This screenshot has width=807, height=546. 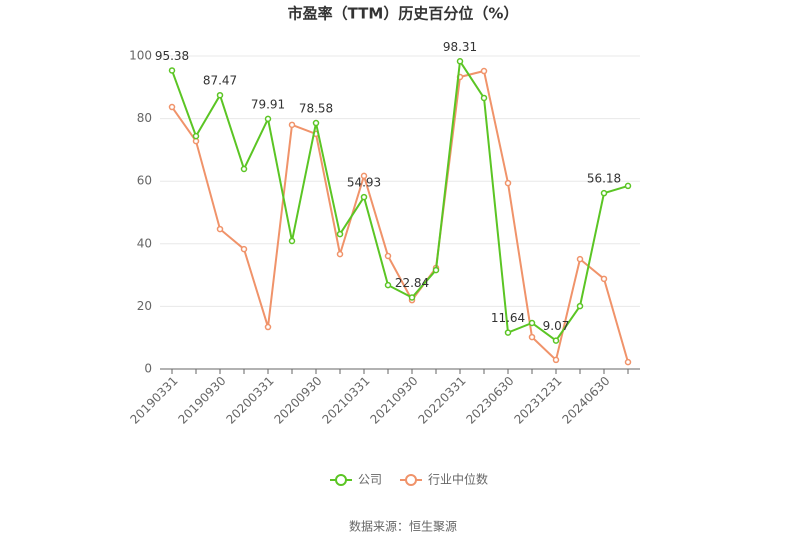 What do you see at coordinates (144, 118) in the screenshot?
I see `y-tick-label: 80` at bounding box center [144, 118].